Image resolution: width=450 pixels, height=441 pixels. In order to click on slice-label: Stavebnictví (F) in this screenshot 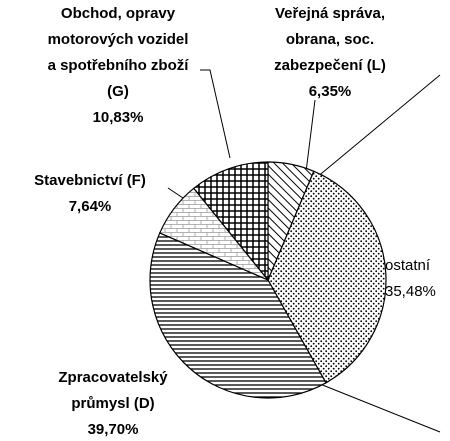, I will do `click(90, 180)`.